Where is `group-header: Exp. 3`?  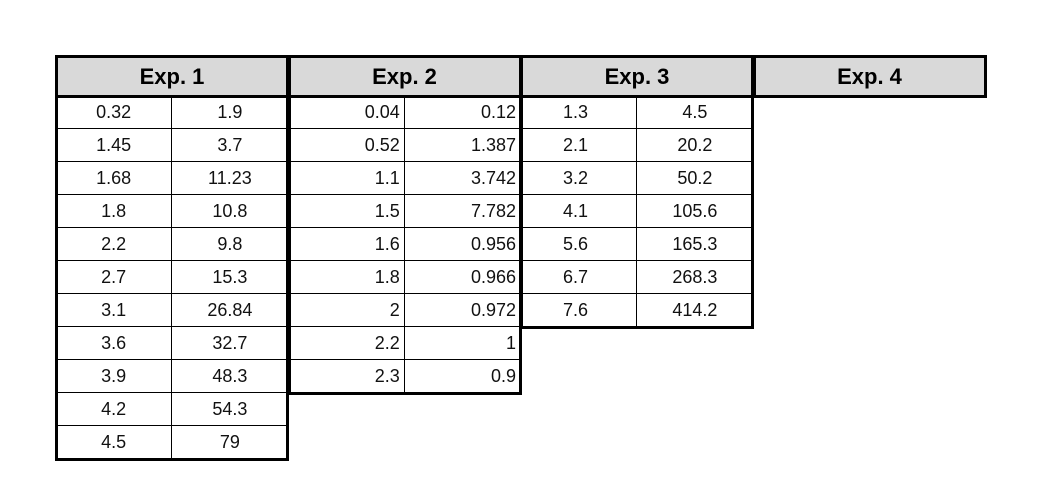
group-header: Exp. 3 is located at coordinates (637, 76).